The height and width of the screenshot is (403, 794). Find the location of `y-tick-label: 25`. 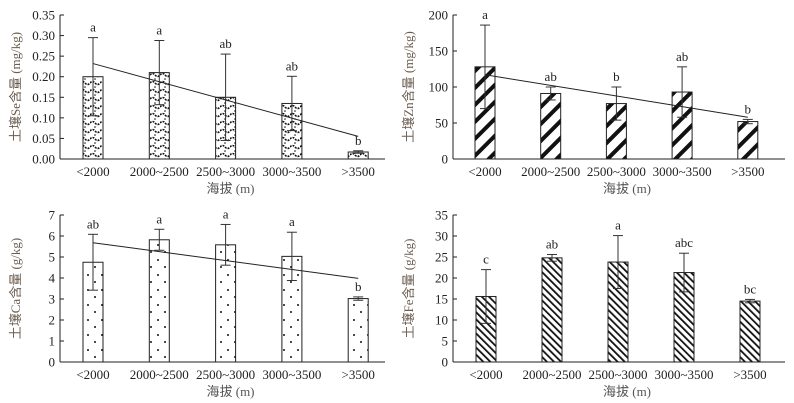

y-tick-label: 25 is located at coordinates (441, 257).